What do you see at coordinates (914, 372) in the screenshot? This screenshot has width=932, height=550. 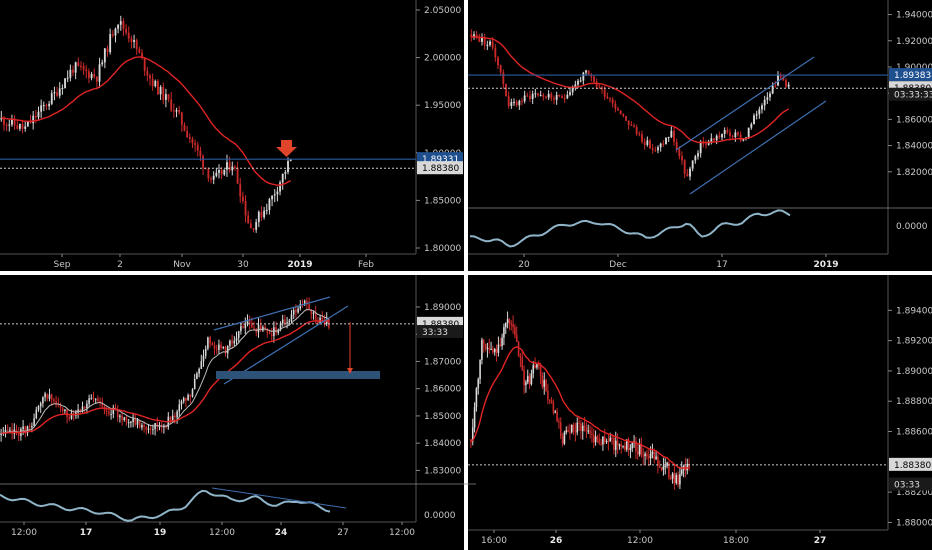 I see `y-tick-label: 1.89000` at bounding box center [914, 372].